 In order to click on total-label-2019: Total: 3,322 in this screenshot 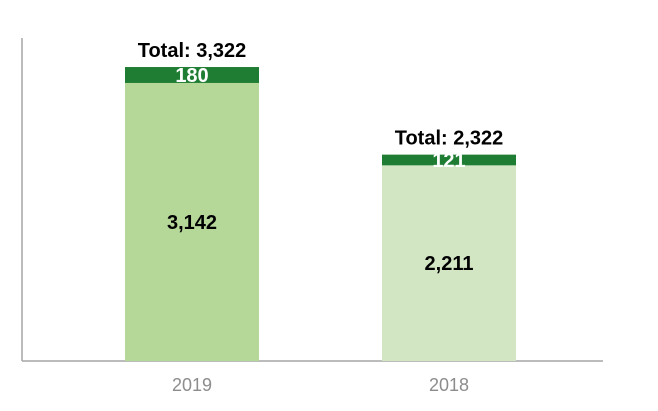, I will do `click(192, 51)`.